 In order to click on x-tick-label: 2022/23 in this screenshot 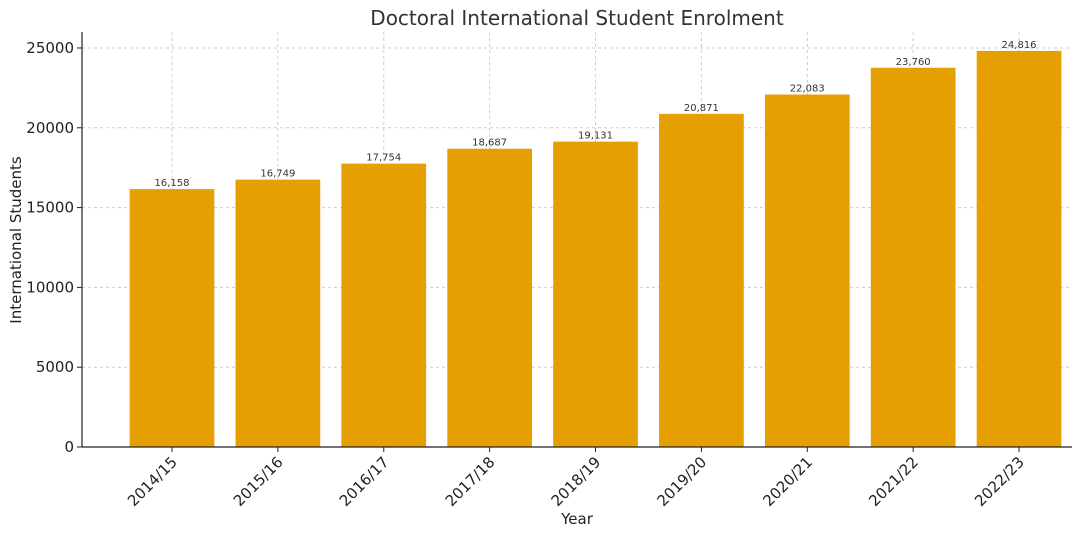, I will do `click(999, 481)`.